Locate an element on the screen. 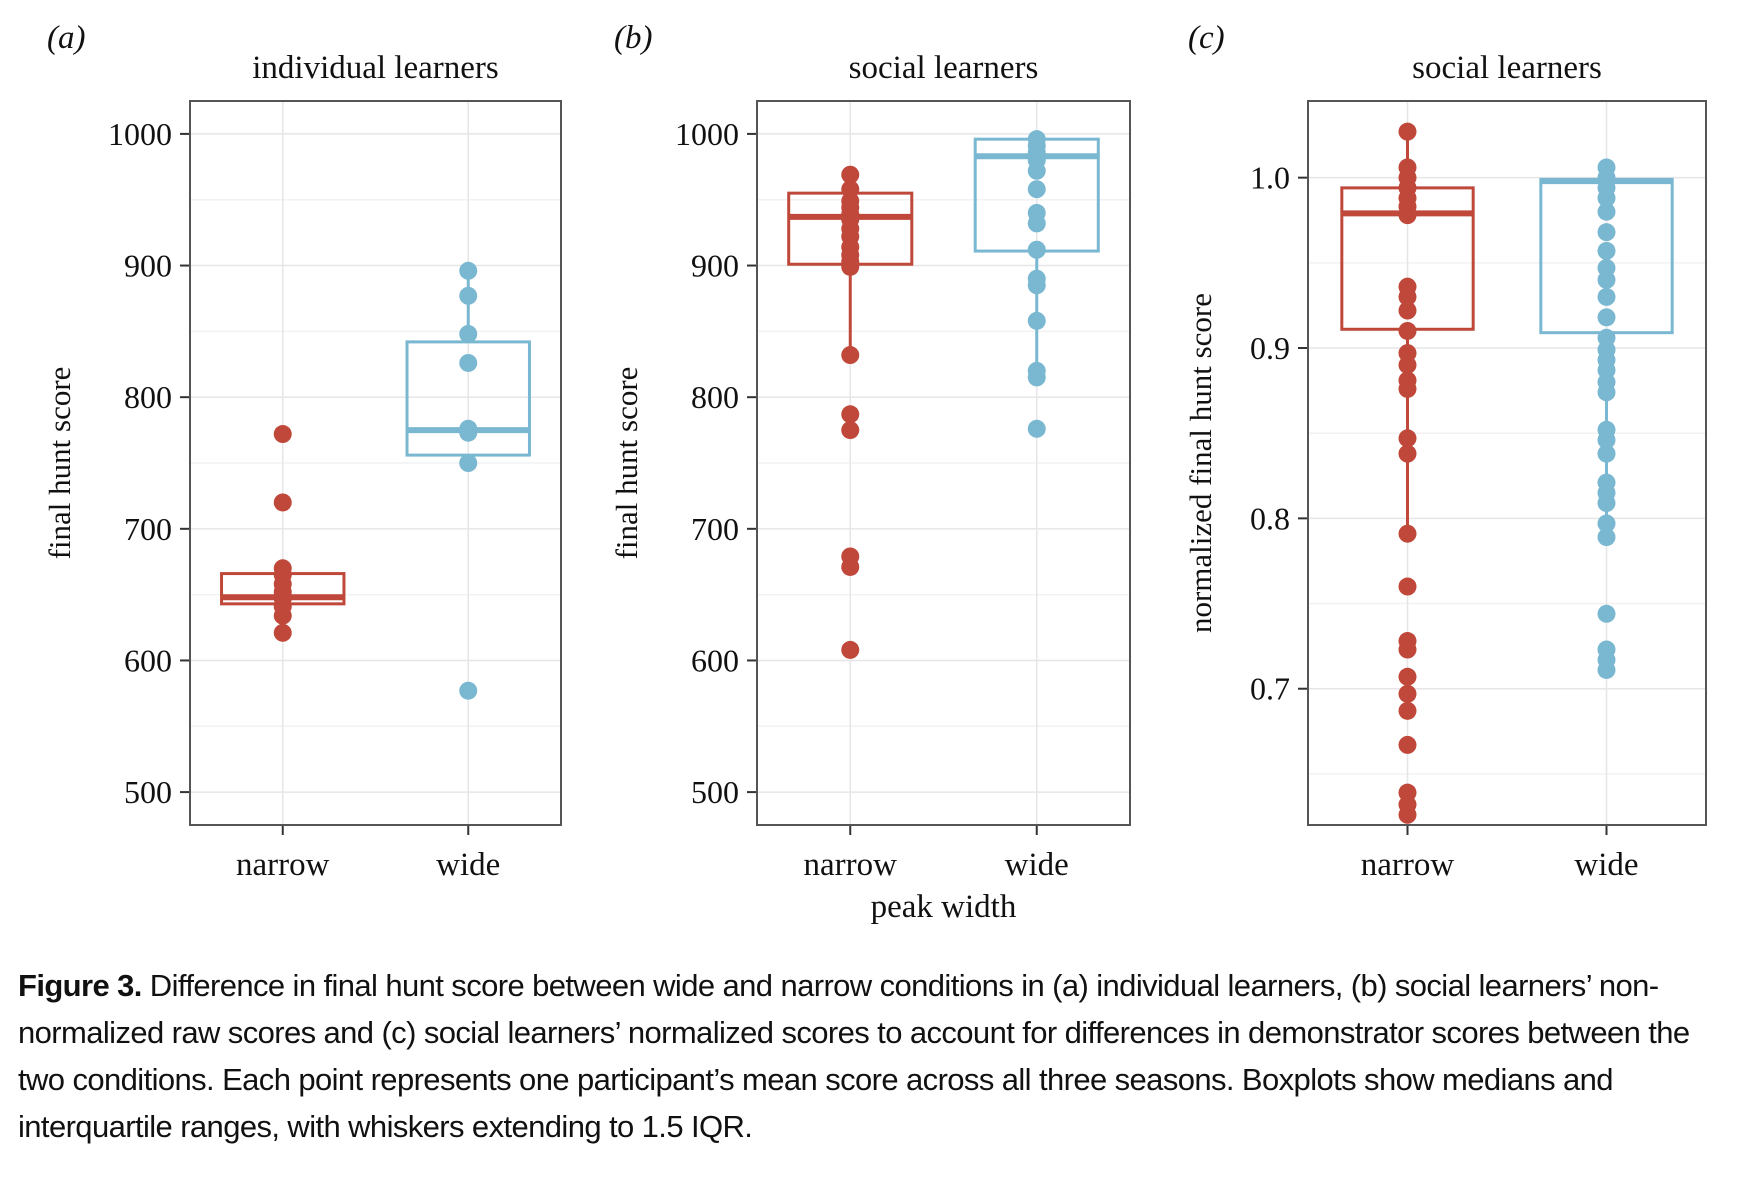  y-tick-label: 500 is located at coordinates (715, 792).